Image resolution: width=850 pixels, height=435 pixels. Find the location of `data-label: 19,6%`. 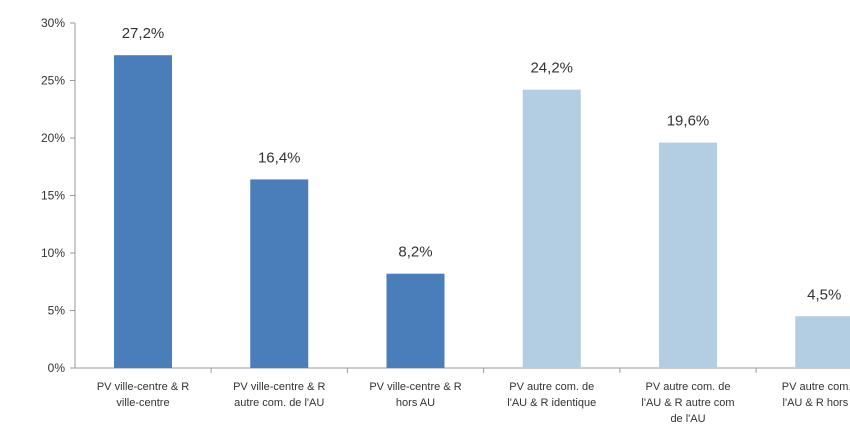

data-label: 19,6% is located at coordinates (688, 121).